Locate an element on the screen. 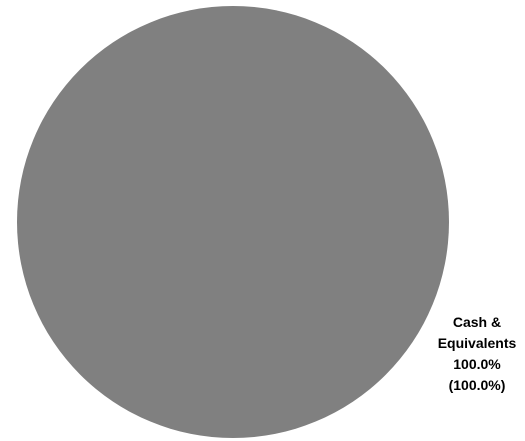 The image size is (525, 441). slice-secondary-percent: (100.0%) is located at coordinates (477, 385).